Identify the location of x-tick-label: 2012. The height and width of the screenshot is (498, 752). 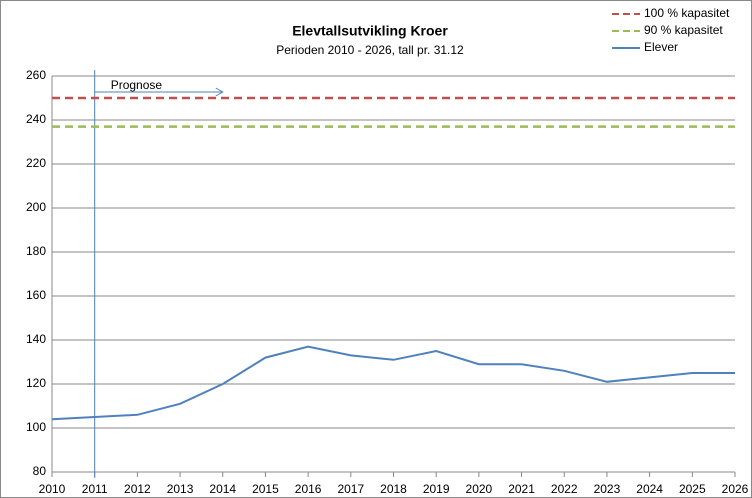
(137, 489).